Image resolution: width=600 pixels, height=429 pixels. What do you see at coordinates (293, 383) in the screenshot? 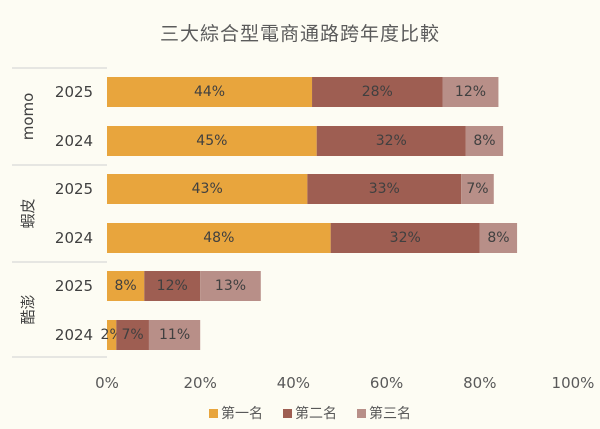
I see `x-tick-label: 40%` at bounding box center [293, 383].